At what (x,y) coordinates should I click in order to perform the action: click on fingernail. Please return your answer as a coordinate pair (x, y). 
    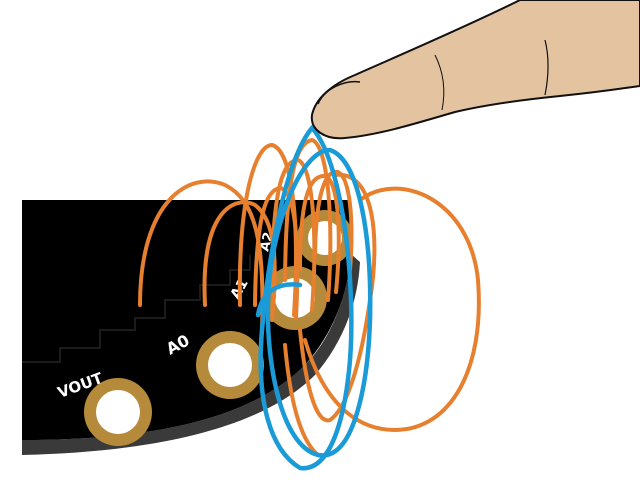
    Looking at the image, I should click on (339, 92).